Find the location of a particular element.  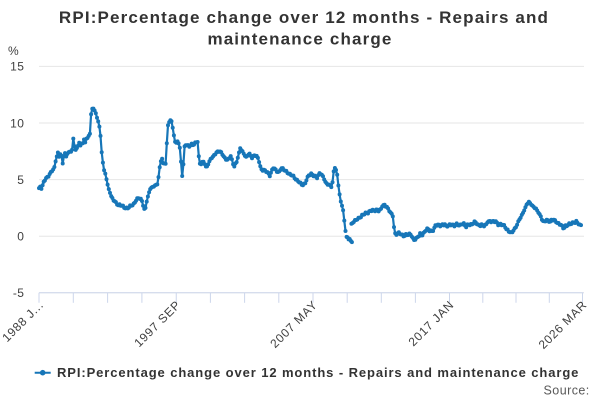

svg-text: Source: is located at coordinates (567, 391).